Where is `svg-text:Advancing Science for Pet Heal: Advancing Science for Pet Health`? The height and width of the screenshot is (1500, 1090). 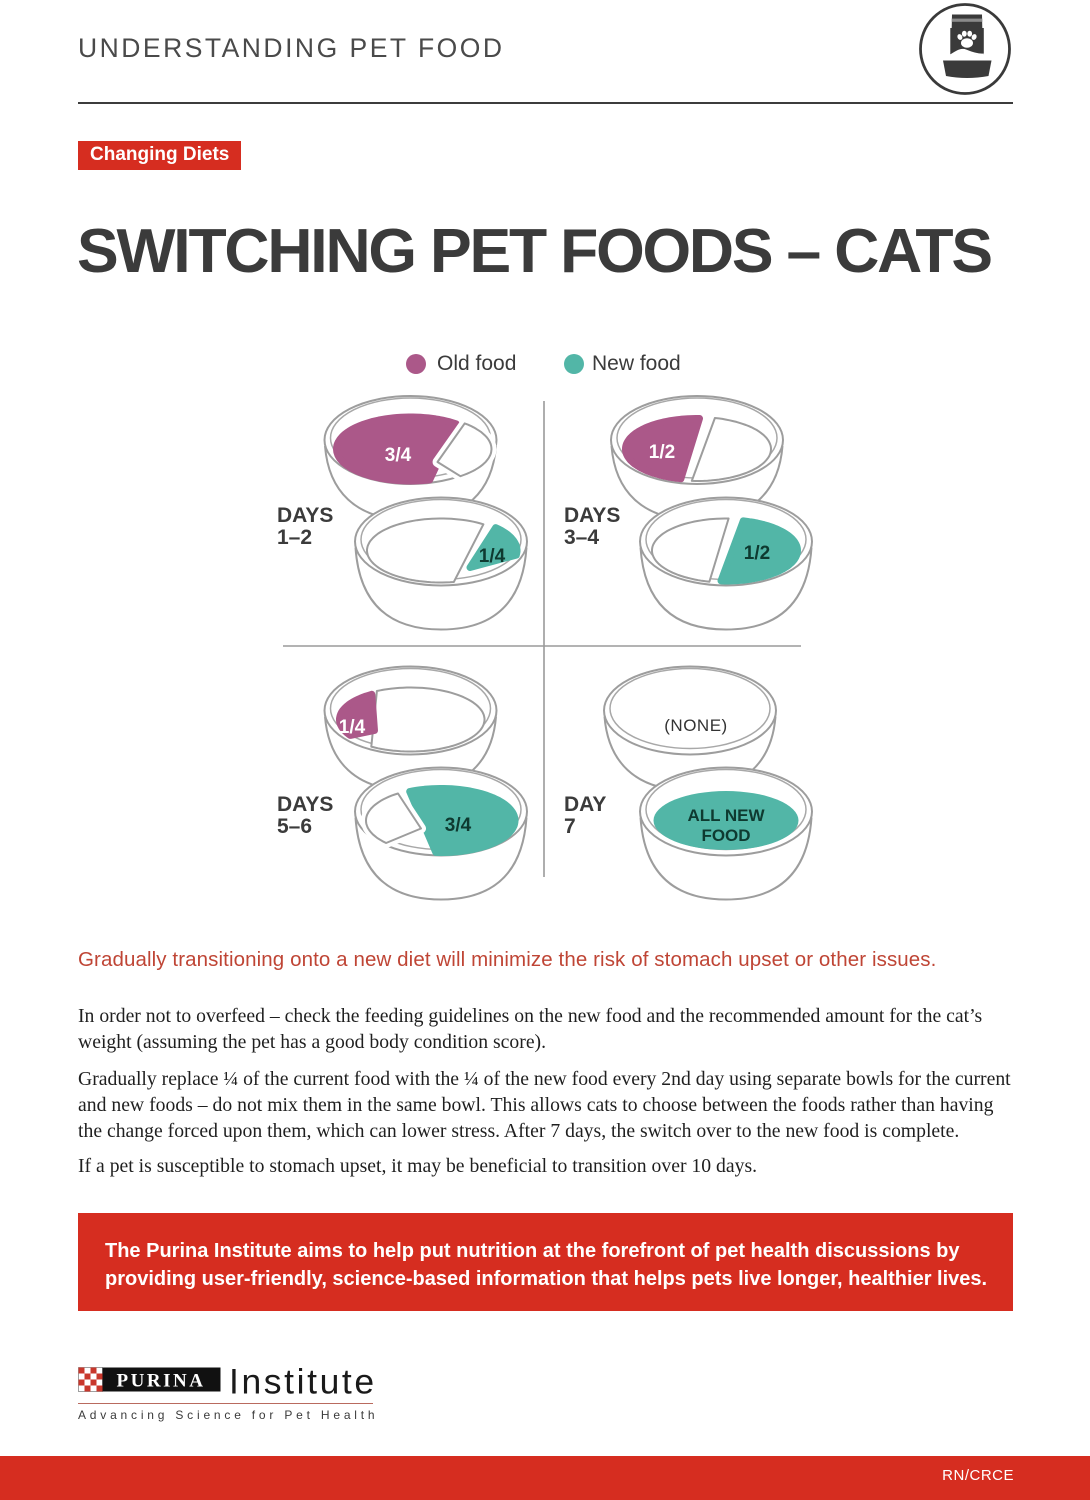
svg-text:Advancing Science for Pet Heal: Advancing Science for Pet Health is located at coordinates (228, 1415).